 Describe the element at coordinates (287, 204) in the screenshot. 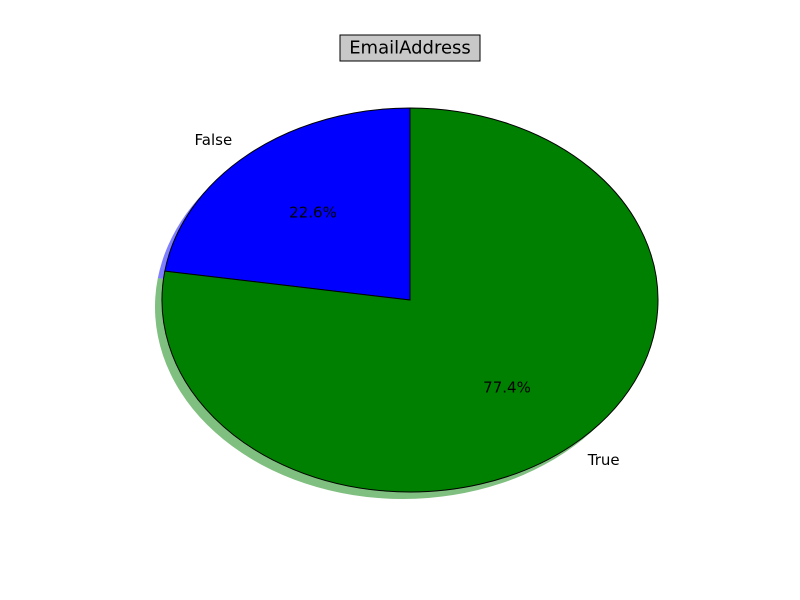

I see `pie-slice-false` at that location.